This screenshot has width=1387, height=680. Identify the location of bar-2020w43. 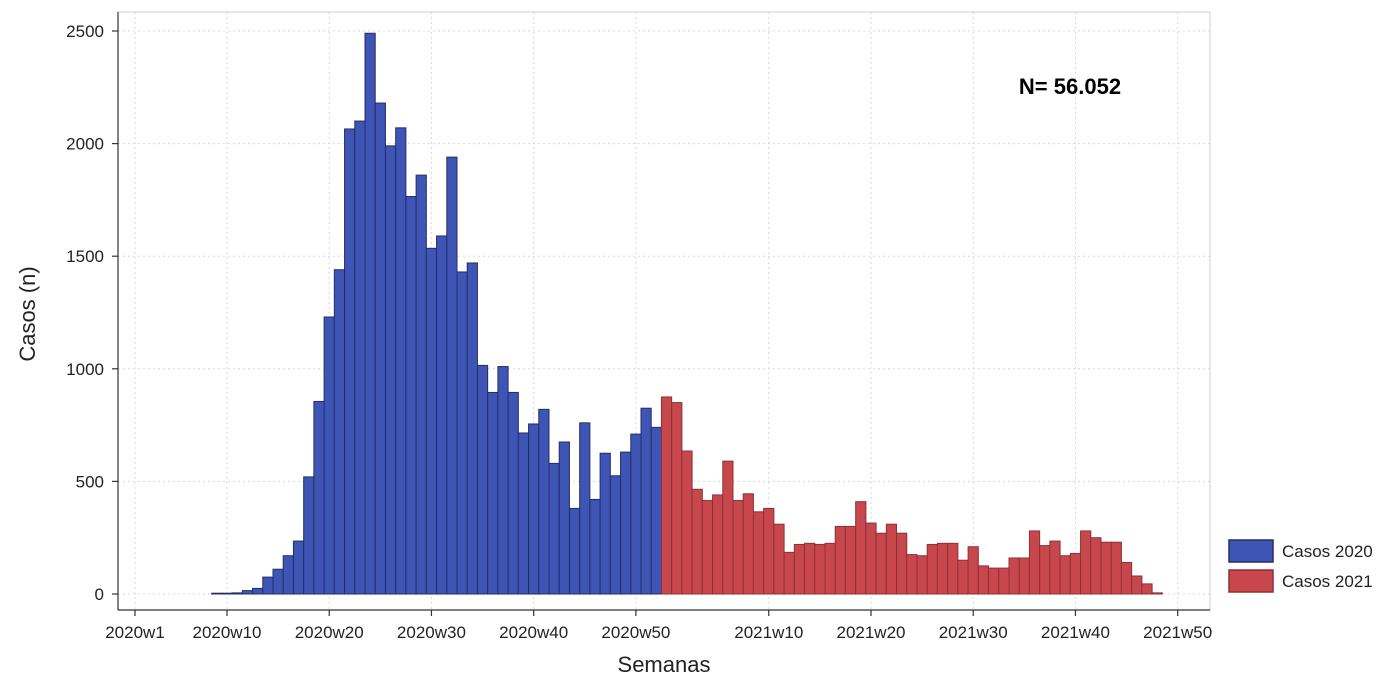
(564, 518).